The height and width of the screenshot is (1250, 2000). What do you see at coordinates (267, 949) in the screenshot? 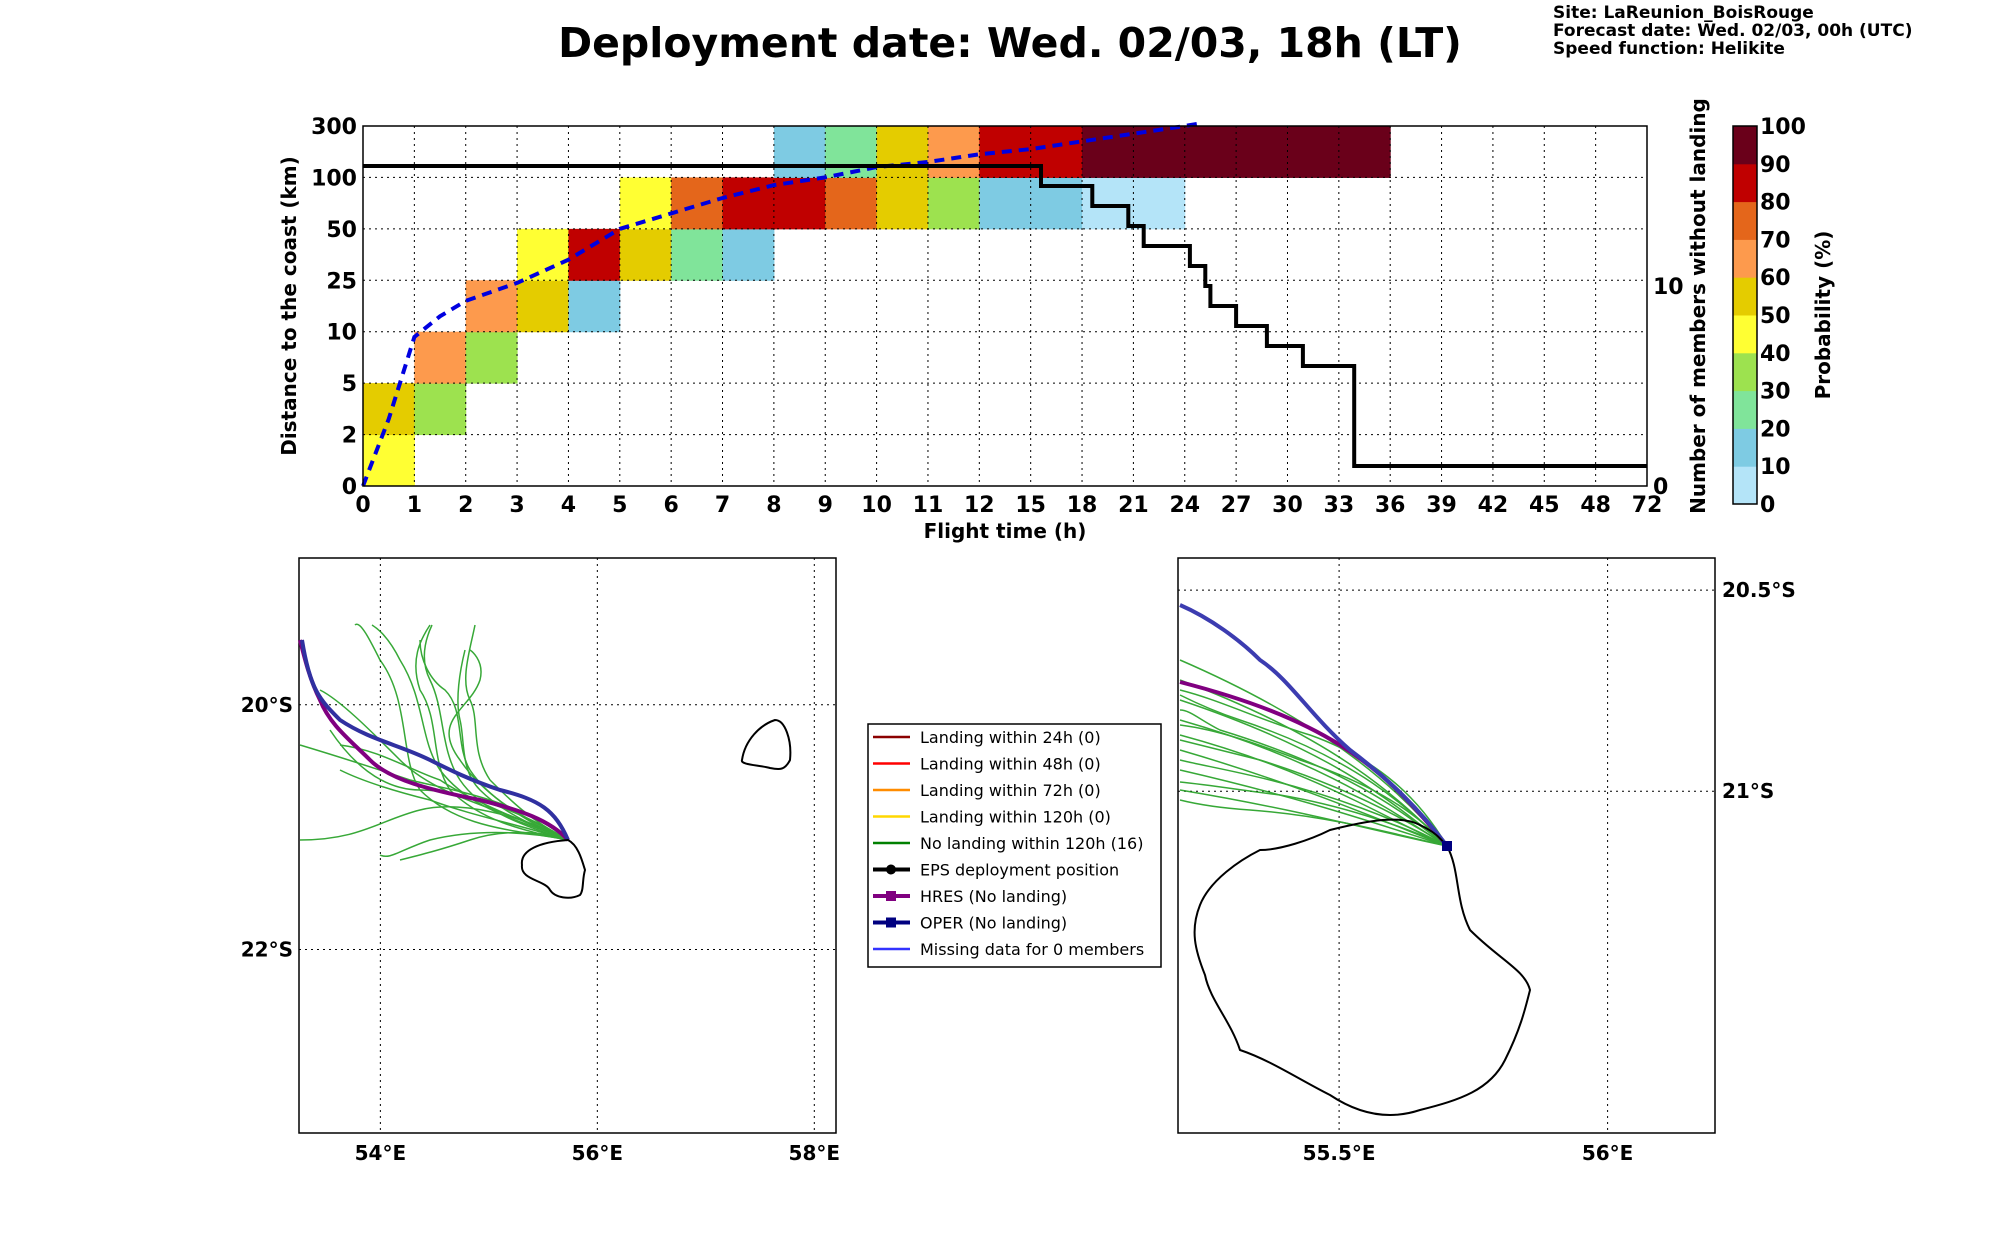
I see `lat-tick-label: 22°S` at bounding box center [267, 949].